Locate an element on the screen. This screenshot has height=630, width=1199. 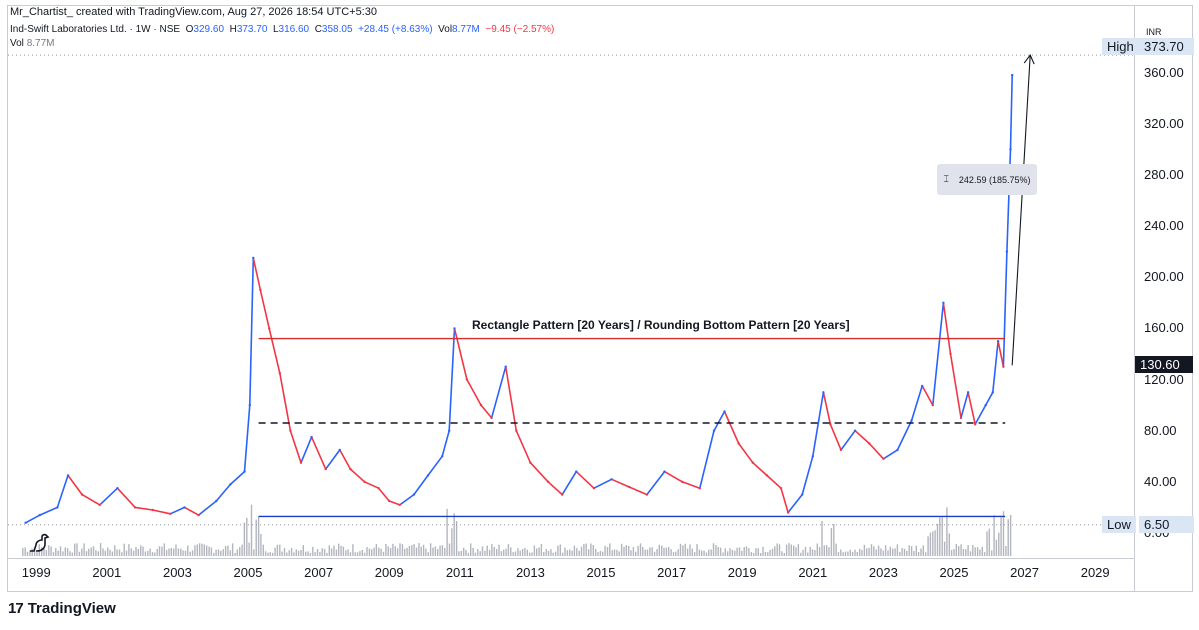
tradingview-logo: 17 TradingView is located at coordinates (62, 608).